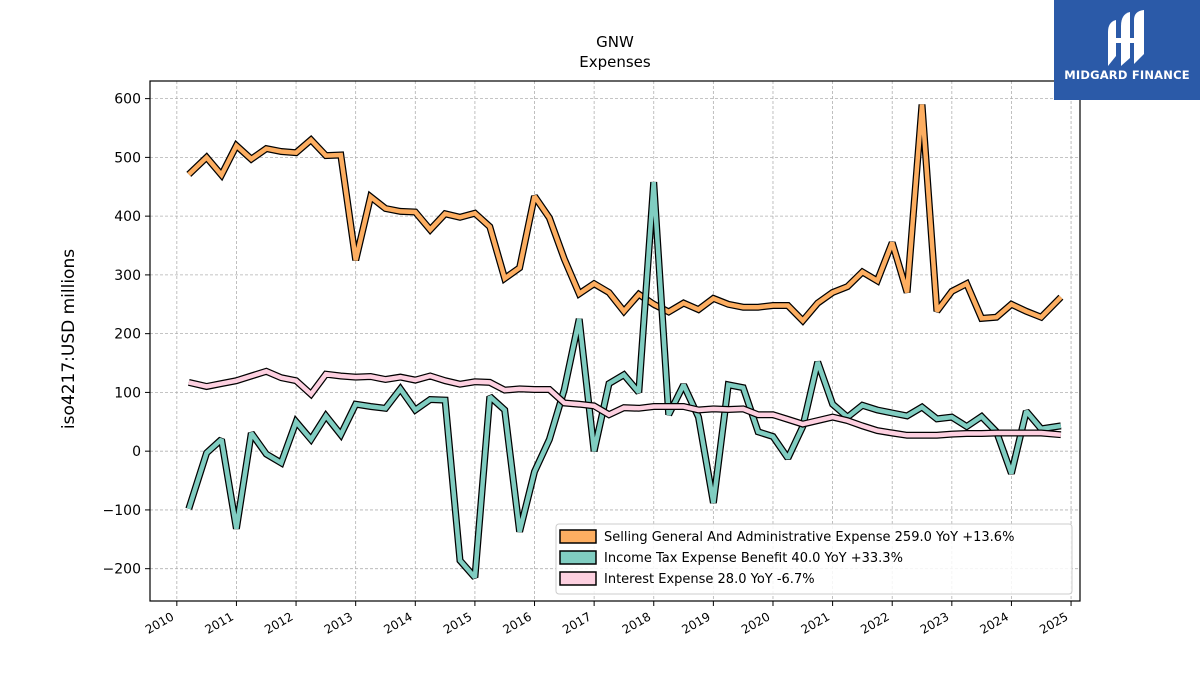  What do you see at coordinates (709, 579) in the screenshot?
I see `legend-label-interest: Interest Expense 28.0 YoY -6.7%` at bounding box center [709, 579].